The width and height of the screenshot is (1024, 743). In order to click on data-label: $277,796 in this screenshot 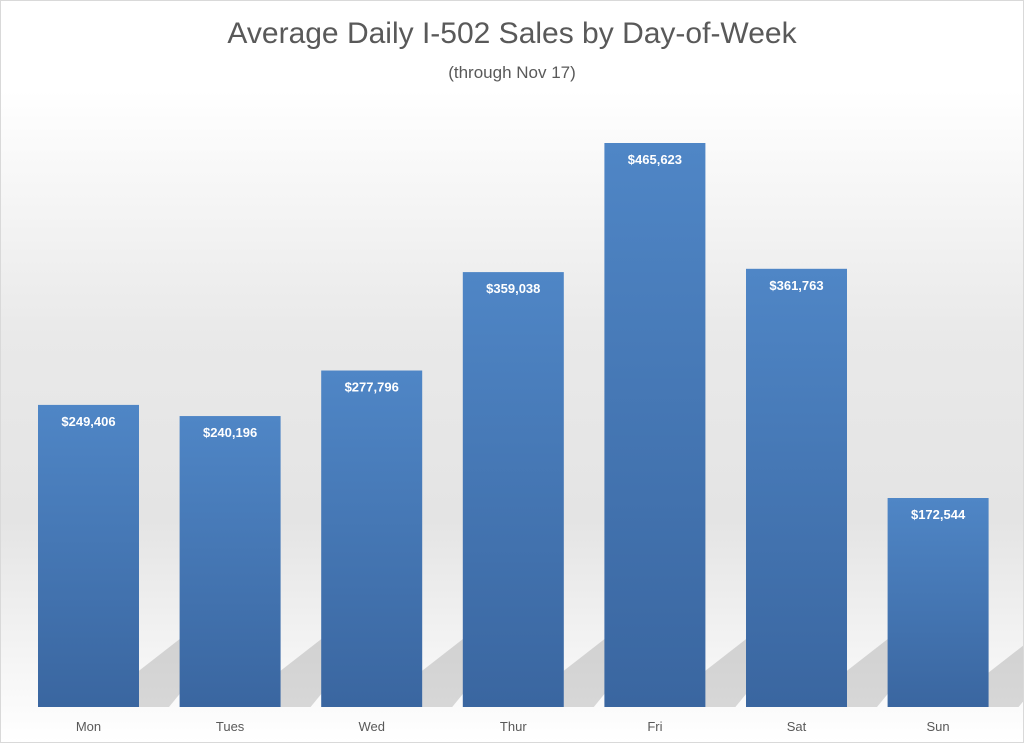, I will do `click(372, 387)`.